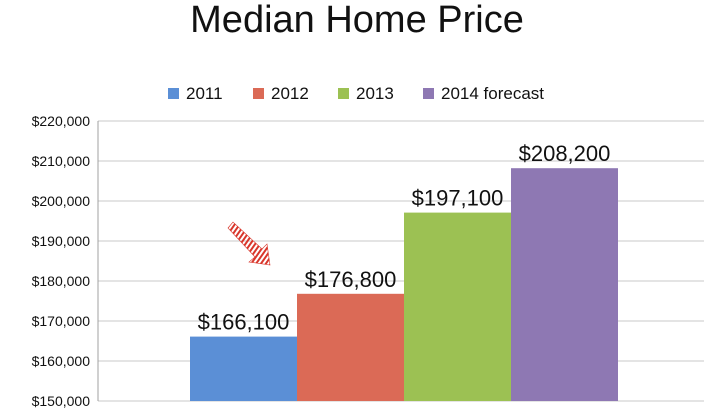  Describe the element at coordinates (61, 281) in the screenshot. I see `y-tick-label: $180,000` at that location.